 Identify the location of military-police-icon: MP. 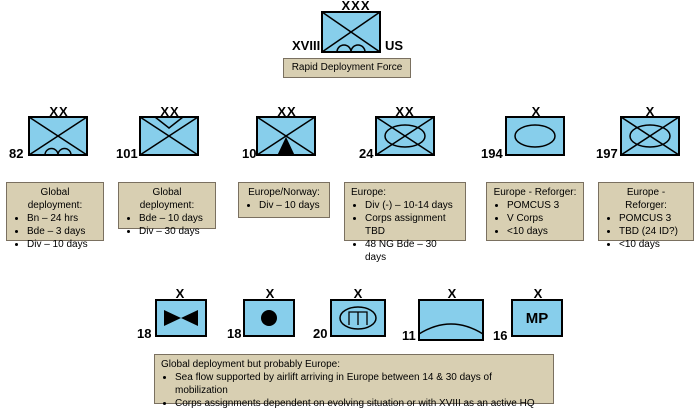
(537, 318).